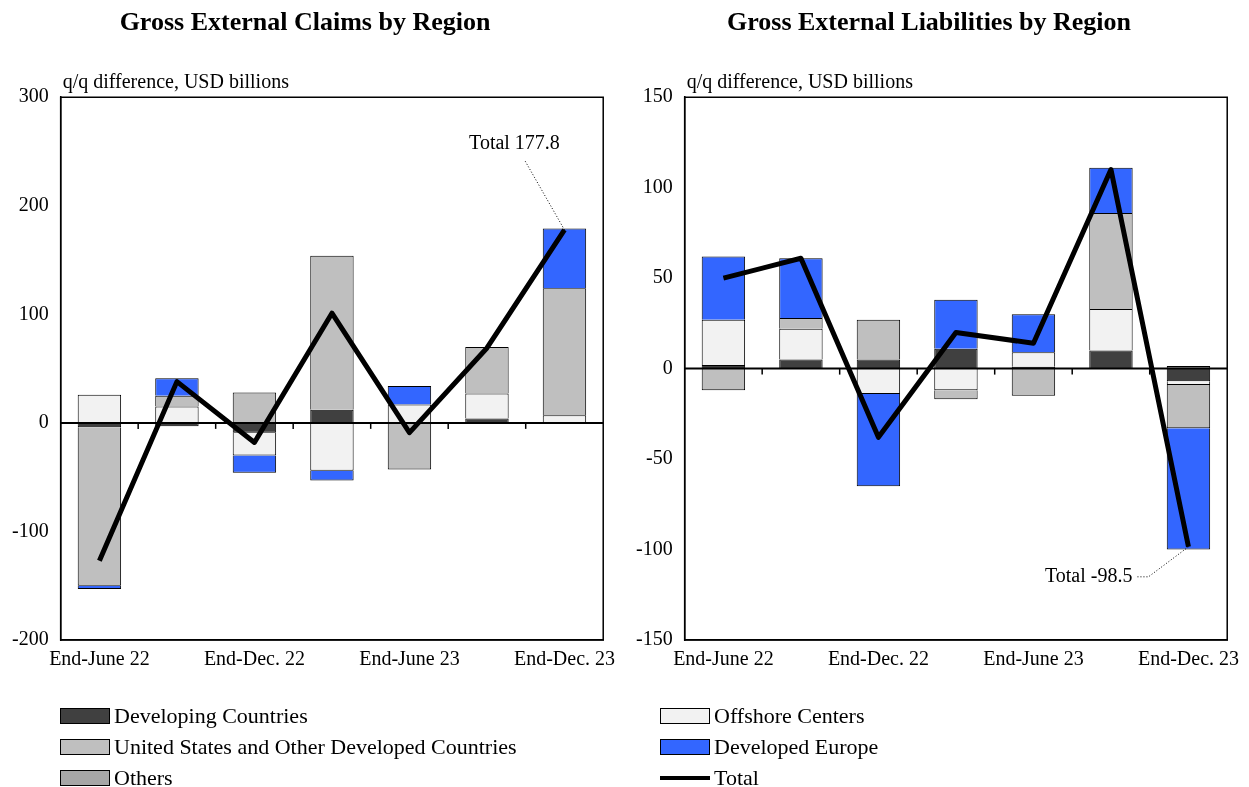  Describe the element at coordinates (143, 775) in the screenshot. I see `legend-label: Others` at that location.